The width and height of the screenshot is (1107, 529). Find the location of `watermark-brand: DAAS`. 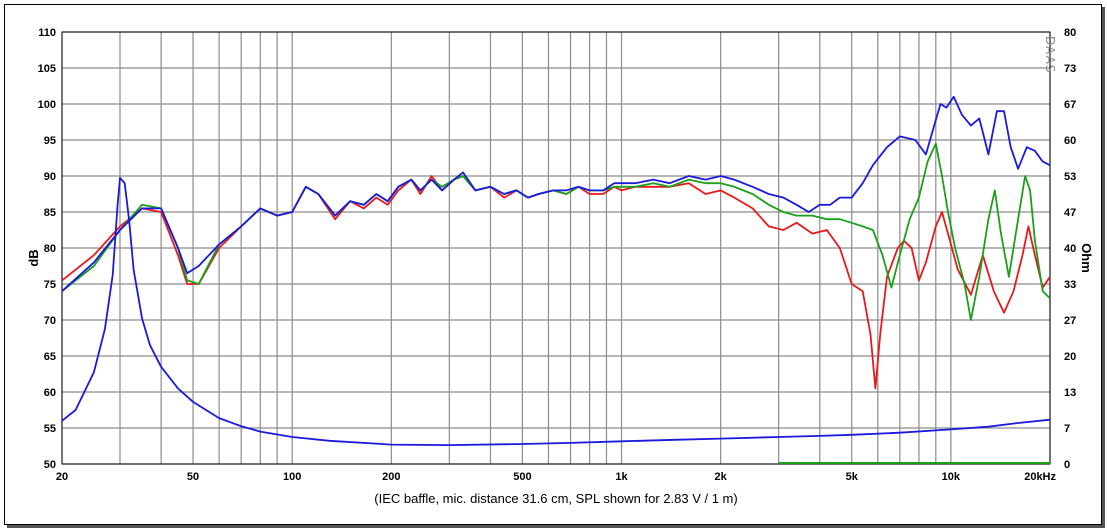

watermark-brand: DAAS is located at coordinates (1050, 54).